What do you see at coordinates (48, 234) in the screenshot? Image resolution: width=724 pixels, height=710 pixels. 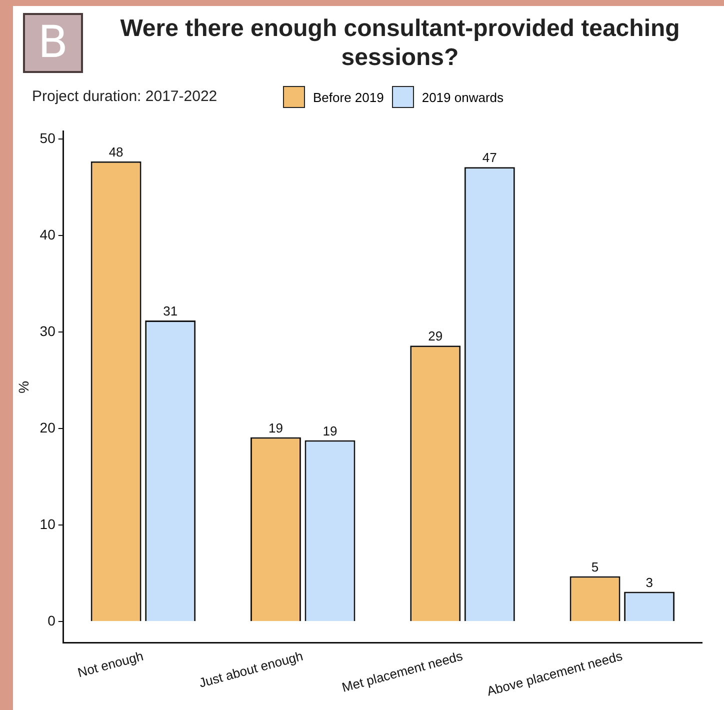 I see `y-tick-label: 40` at bounding box center [48, 234].